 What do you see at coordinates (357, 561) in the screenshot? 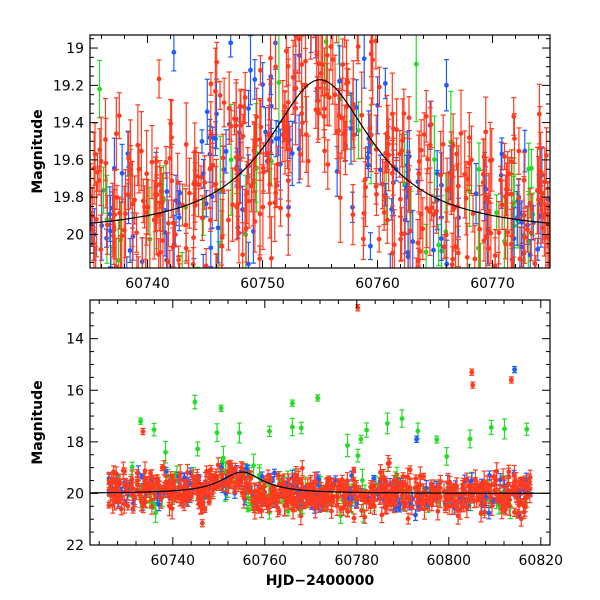
I see `x-tick-label: 60780` at bounding box center [357, 561].